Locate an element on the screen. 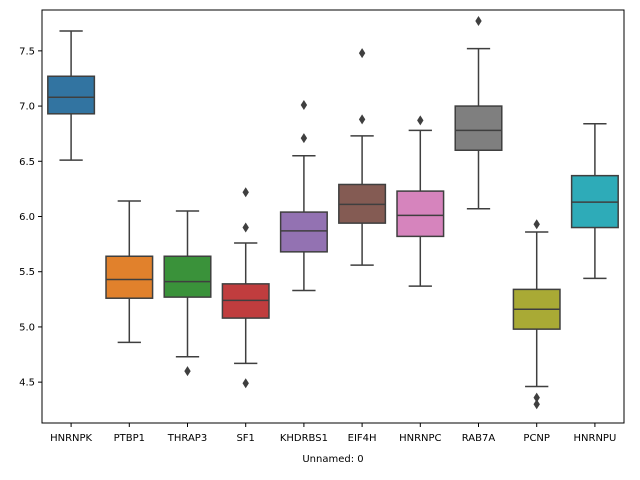  x-tick-label: KHDRBS1 is located at coordinates (304, 438).